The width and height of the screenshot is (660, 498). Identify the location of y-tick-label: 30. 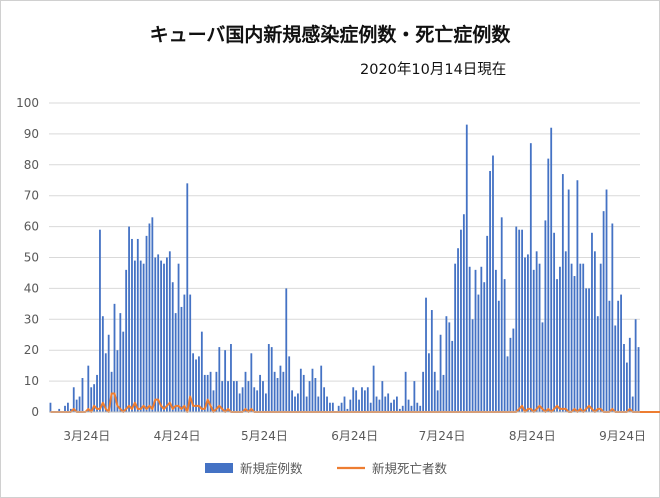
(31, 319).